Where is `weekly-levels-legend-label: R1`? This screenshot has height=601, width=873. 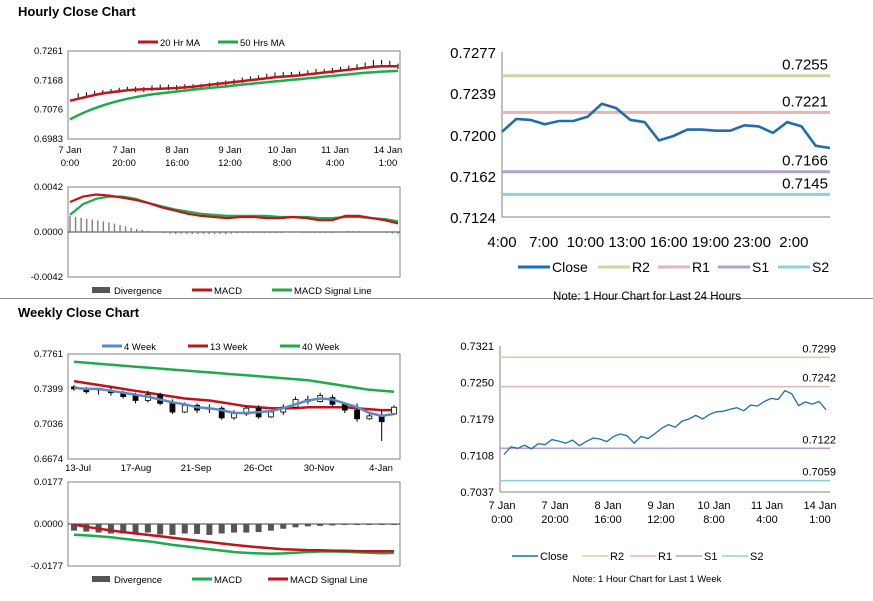 weekly-levels-legend-label: R1 is located at coordinates (665, 557).